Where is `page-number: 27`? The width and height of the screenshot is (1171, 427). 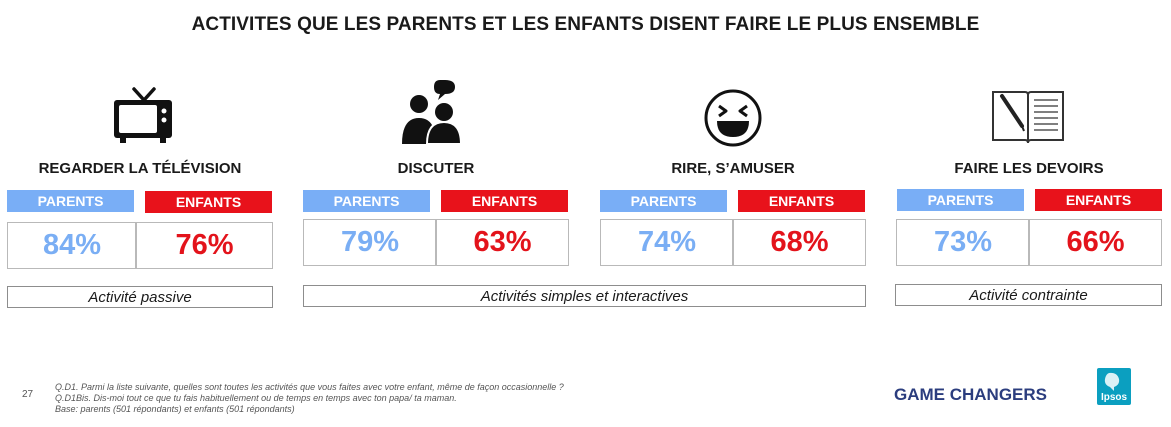 page-number: 27 is located at coordinates (28, 394).